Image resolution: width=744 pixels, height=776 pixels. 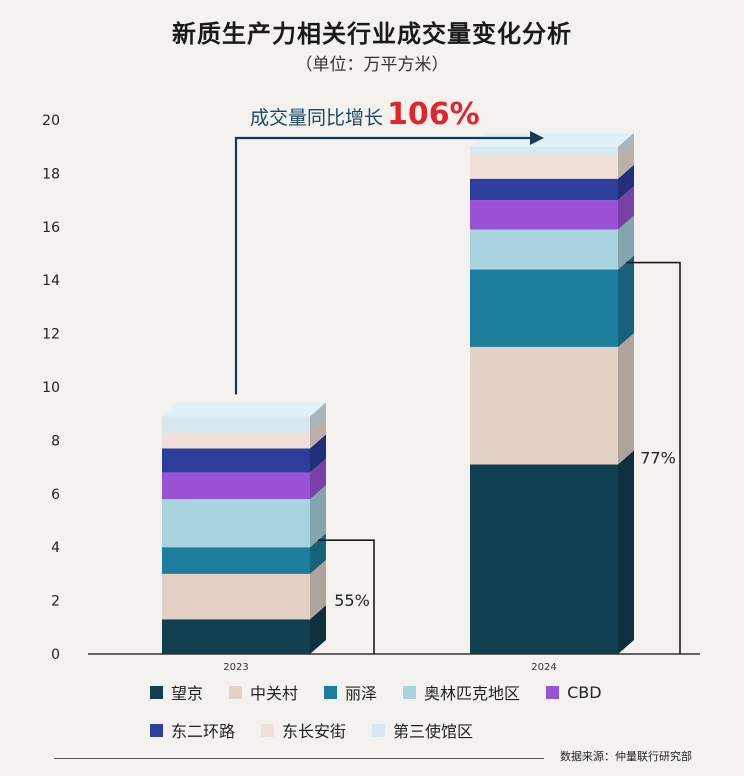 I want to click on source-divider, so click(x=299, y=758).